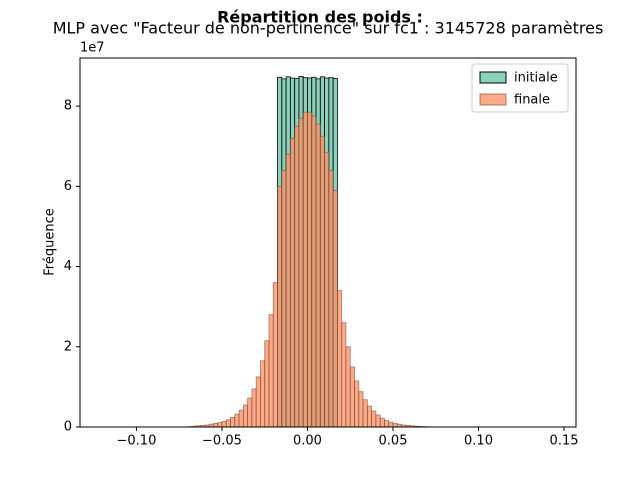  What do you see at coordinates (393, 441) in the screenshot?
I see `x-tick-label: 0.05` at bounding box center [393, 441].